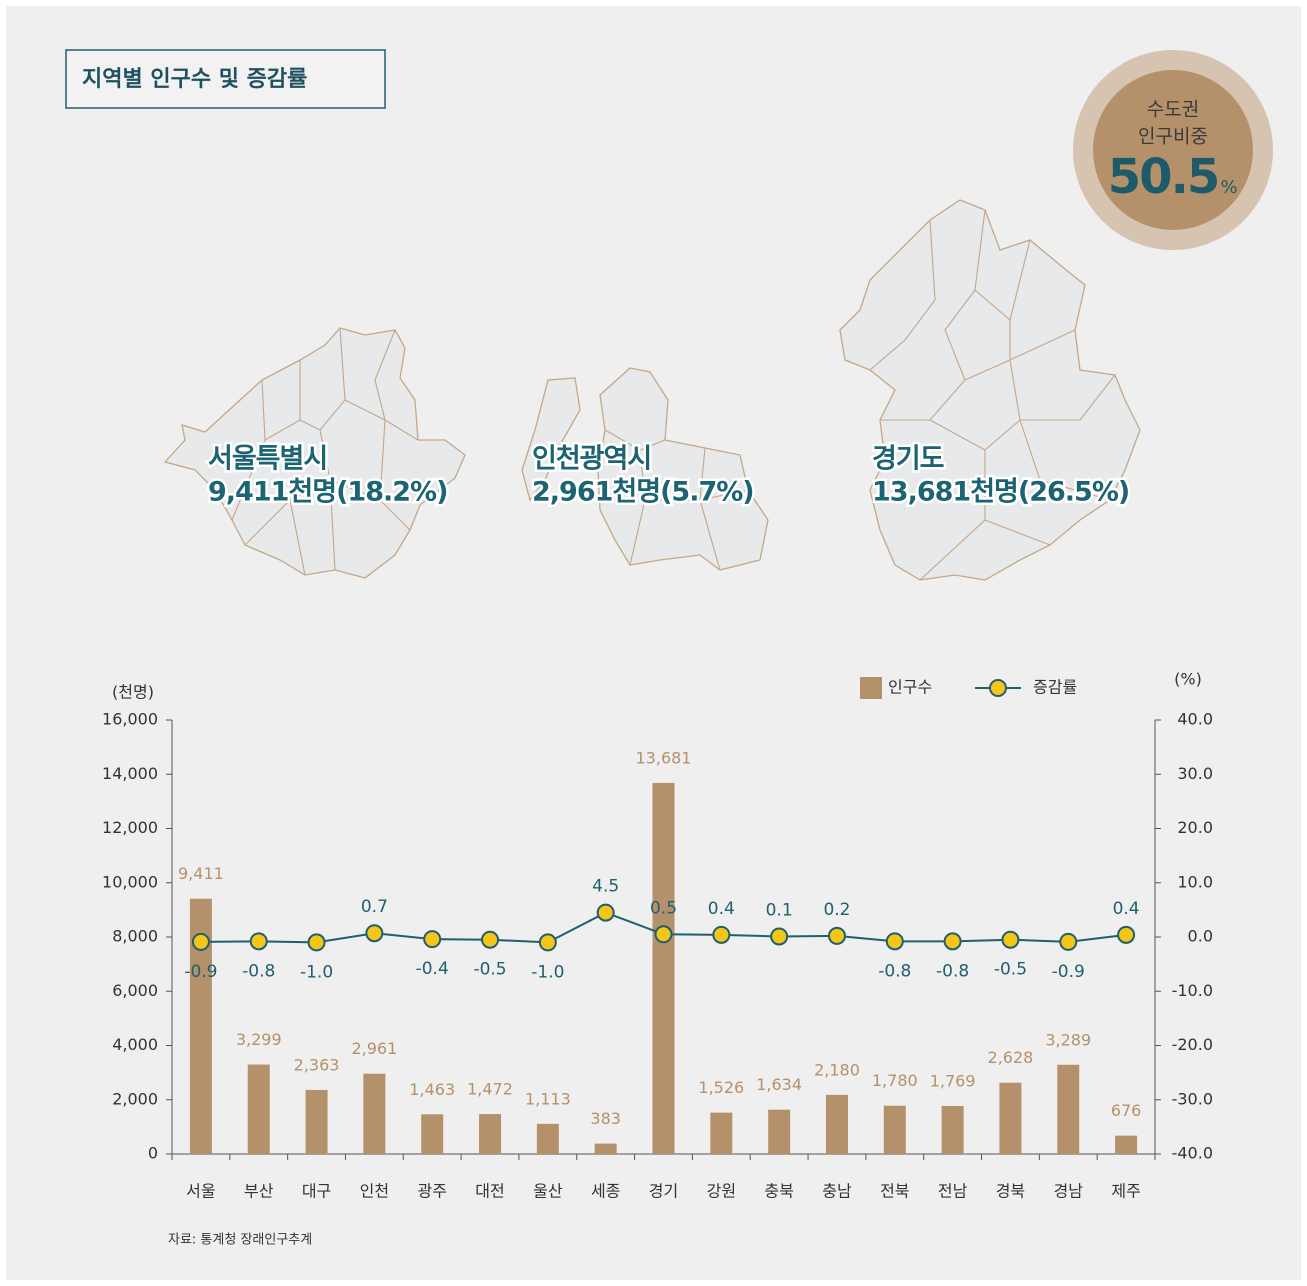 Image resolution: width=1307 pixels, height=1286 pixels. What do you see at coordinates (1195, 881) in the screenshot?
I see `y2-tick-label: 10.0` at bounding box center [1195, 881].